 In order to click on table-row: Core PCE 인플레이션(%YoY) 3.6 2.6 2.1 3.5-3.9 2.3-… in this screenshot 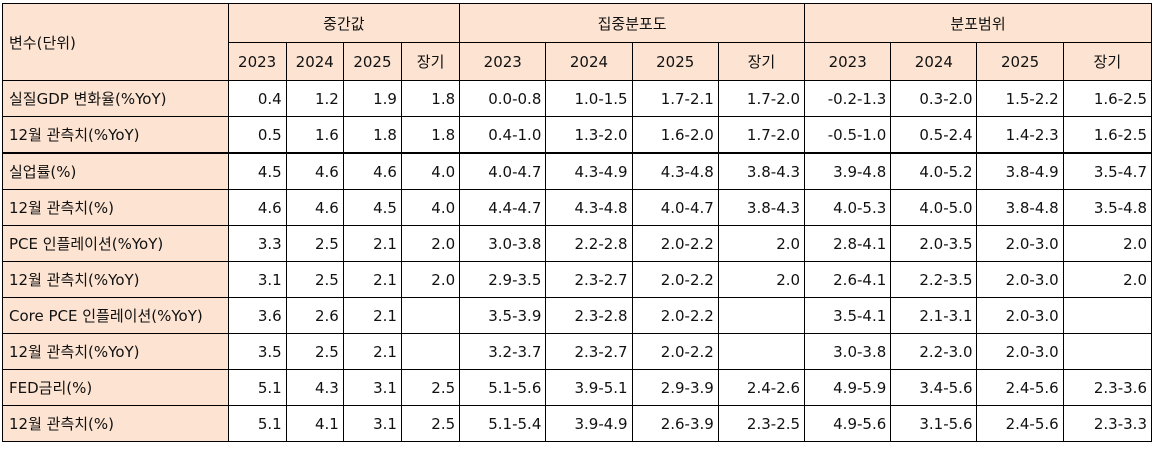, I will do `click(577, 315)`.